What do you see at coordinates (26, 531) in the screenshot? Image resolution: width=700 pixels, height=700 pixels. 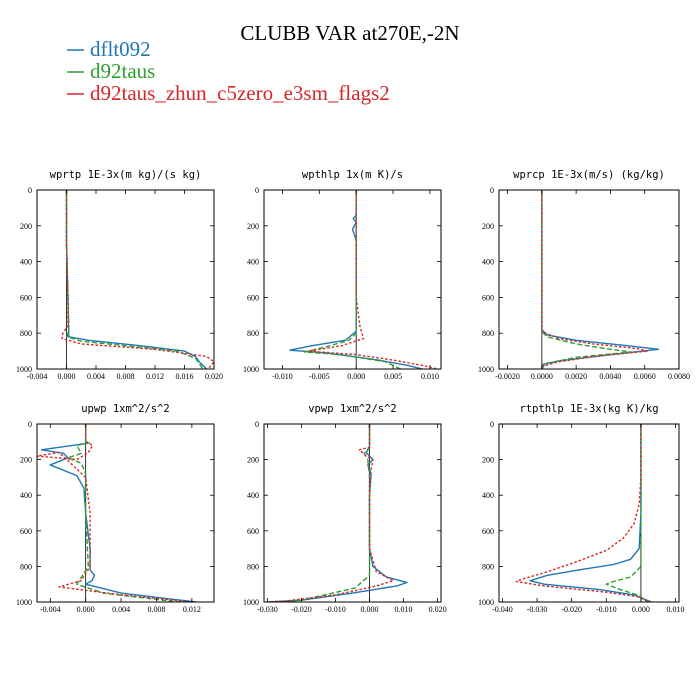 I see `y-tick-label-3-3: 600` at bounding box center [26, 531].